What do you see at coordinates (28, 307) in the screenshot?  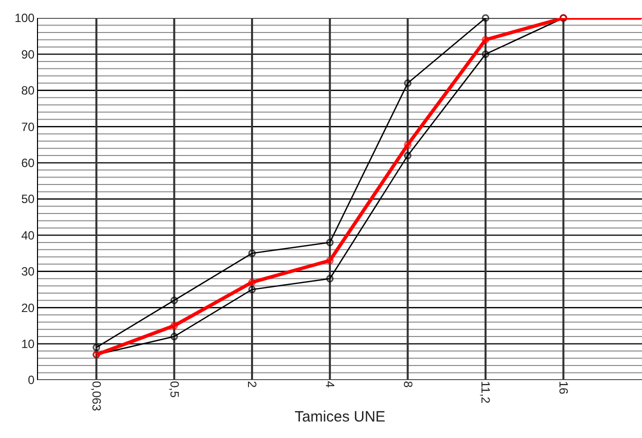 I see `y-tick-label: 20` at bounding box center [28, 307].